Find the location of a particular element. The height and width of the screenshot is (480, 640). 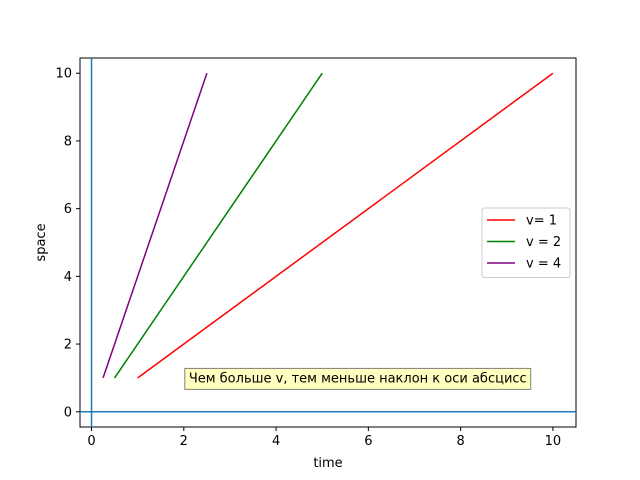

x-tick-label: 2 is located at coordinates (184, 441).